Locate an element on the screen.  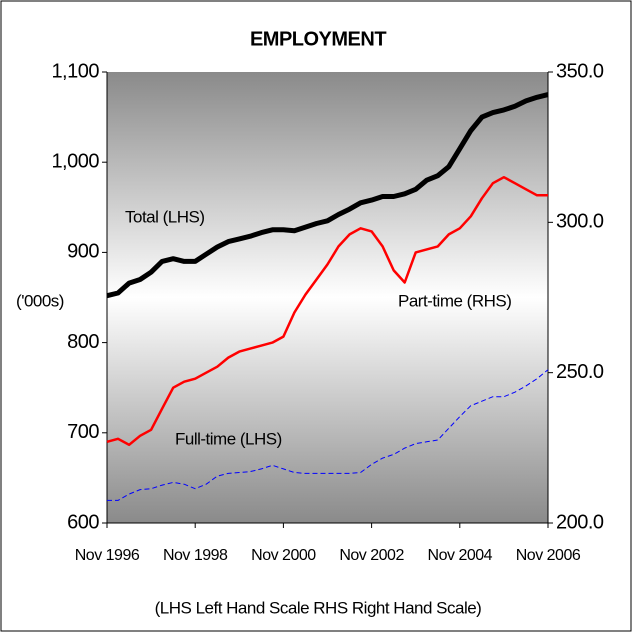
annotation: Full-time (LHS) is located at coordinates (228, 438).